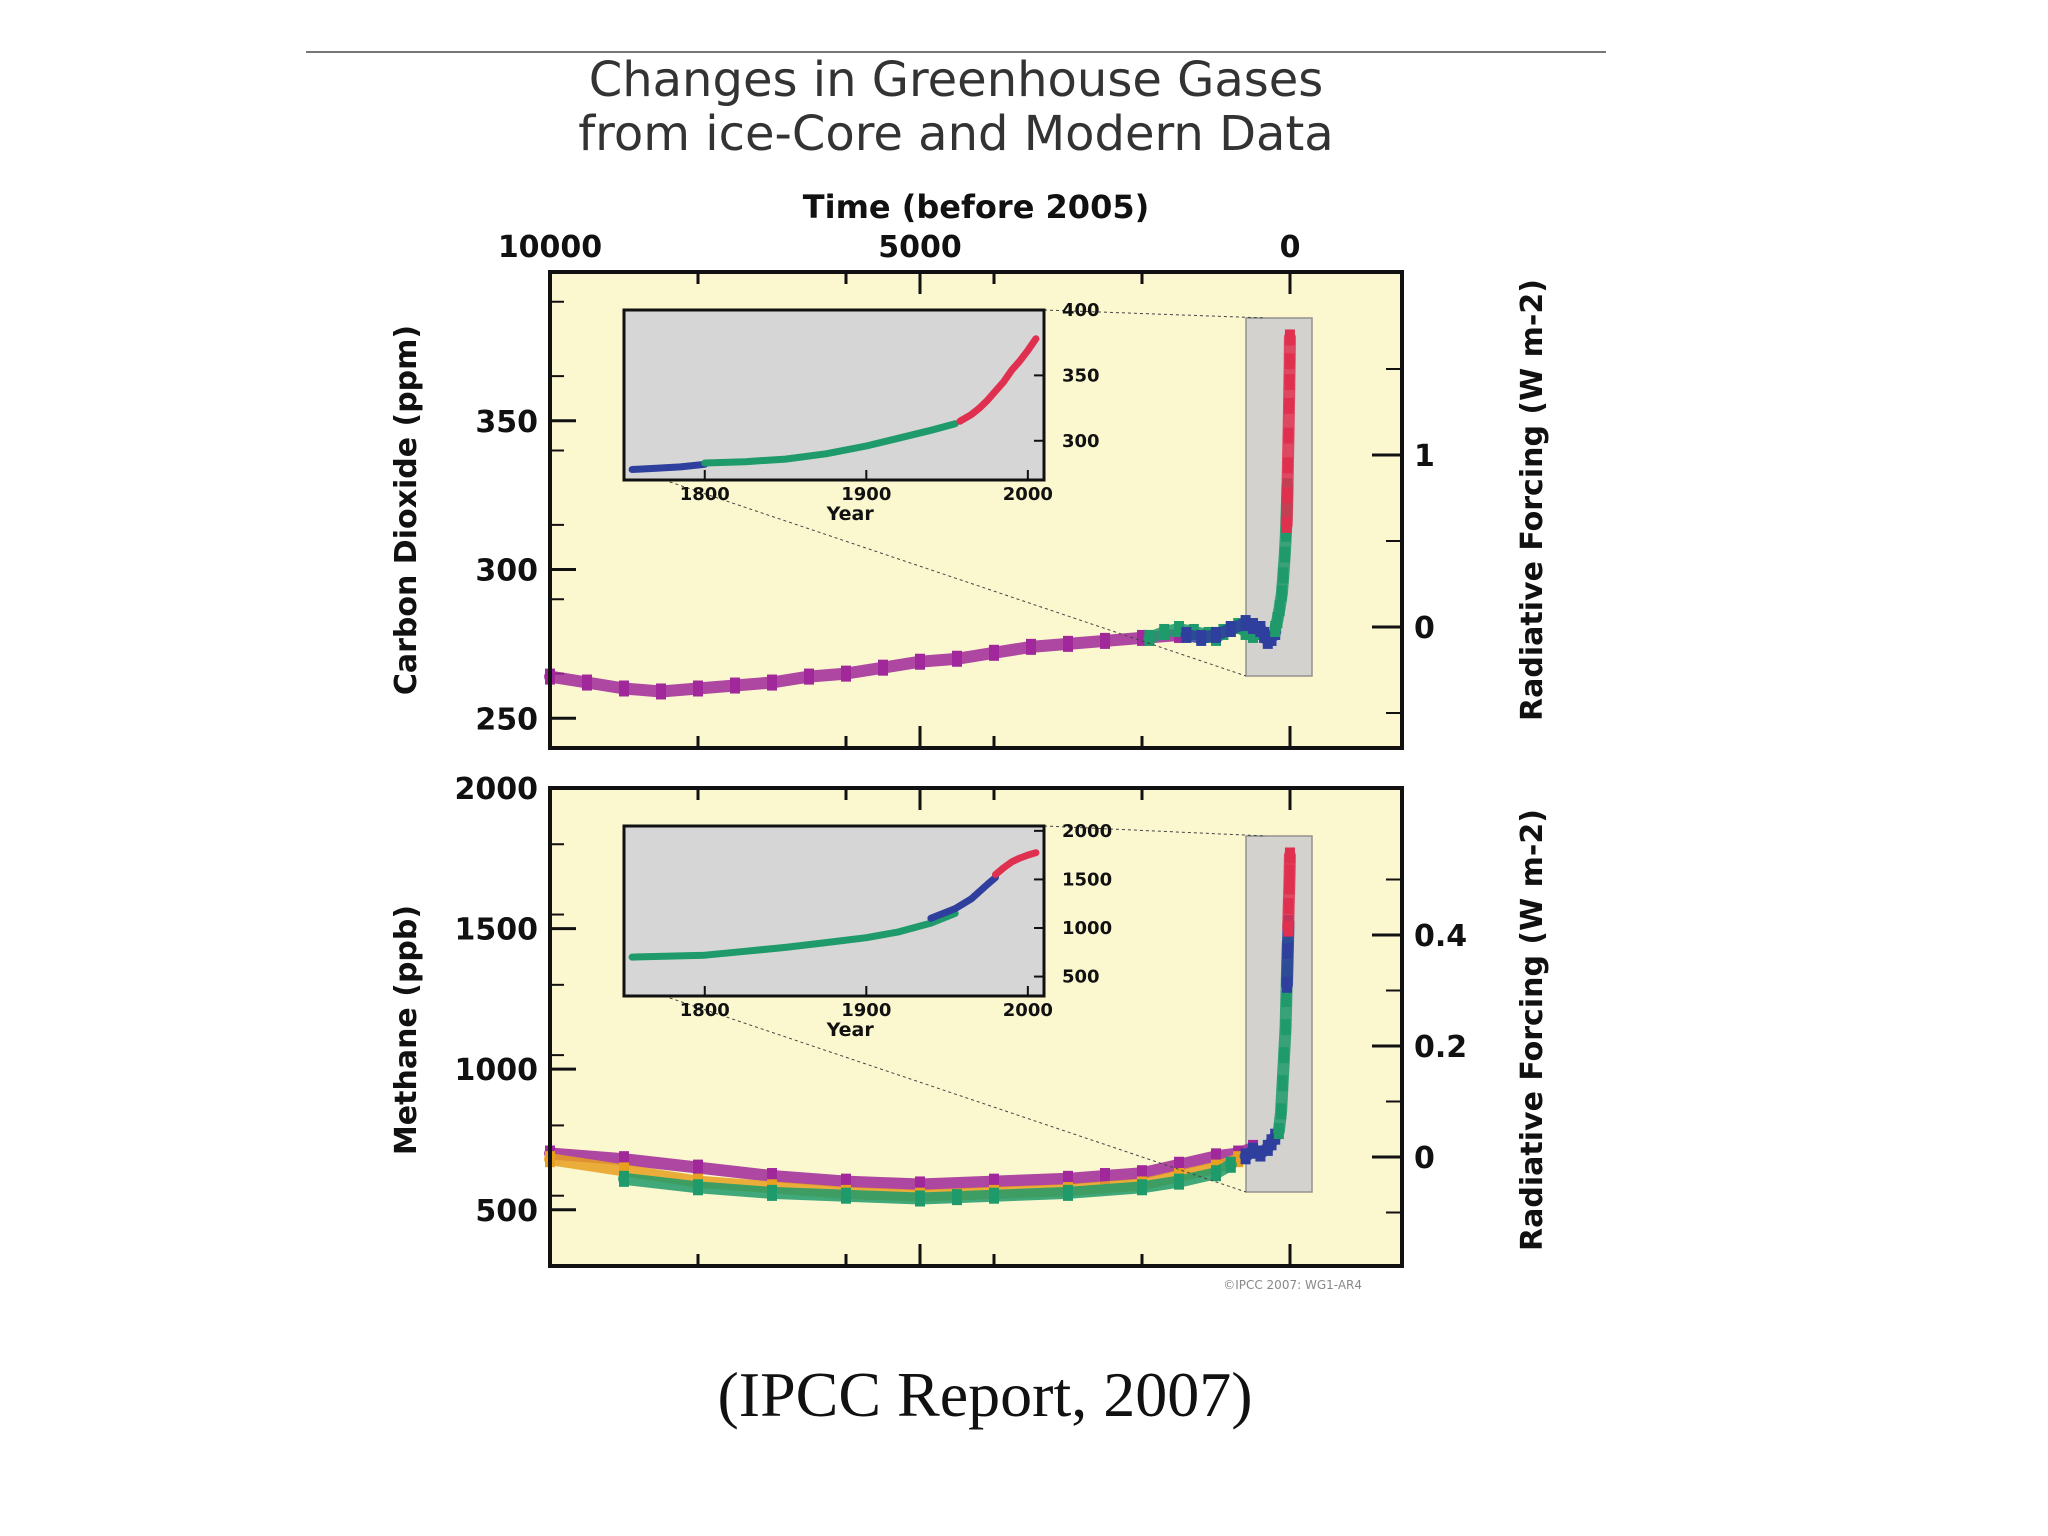 The height and width of the screenshot is (1536, 2048). I want to click on methane-right-tick-label: 0, so click(1424, 1158).